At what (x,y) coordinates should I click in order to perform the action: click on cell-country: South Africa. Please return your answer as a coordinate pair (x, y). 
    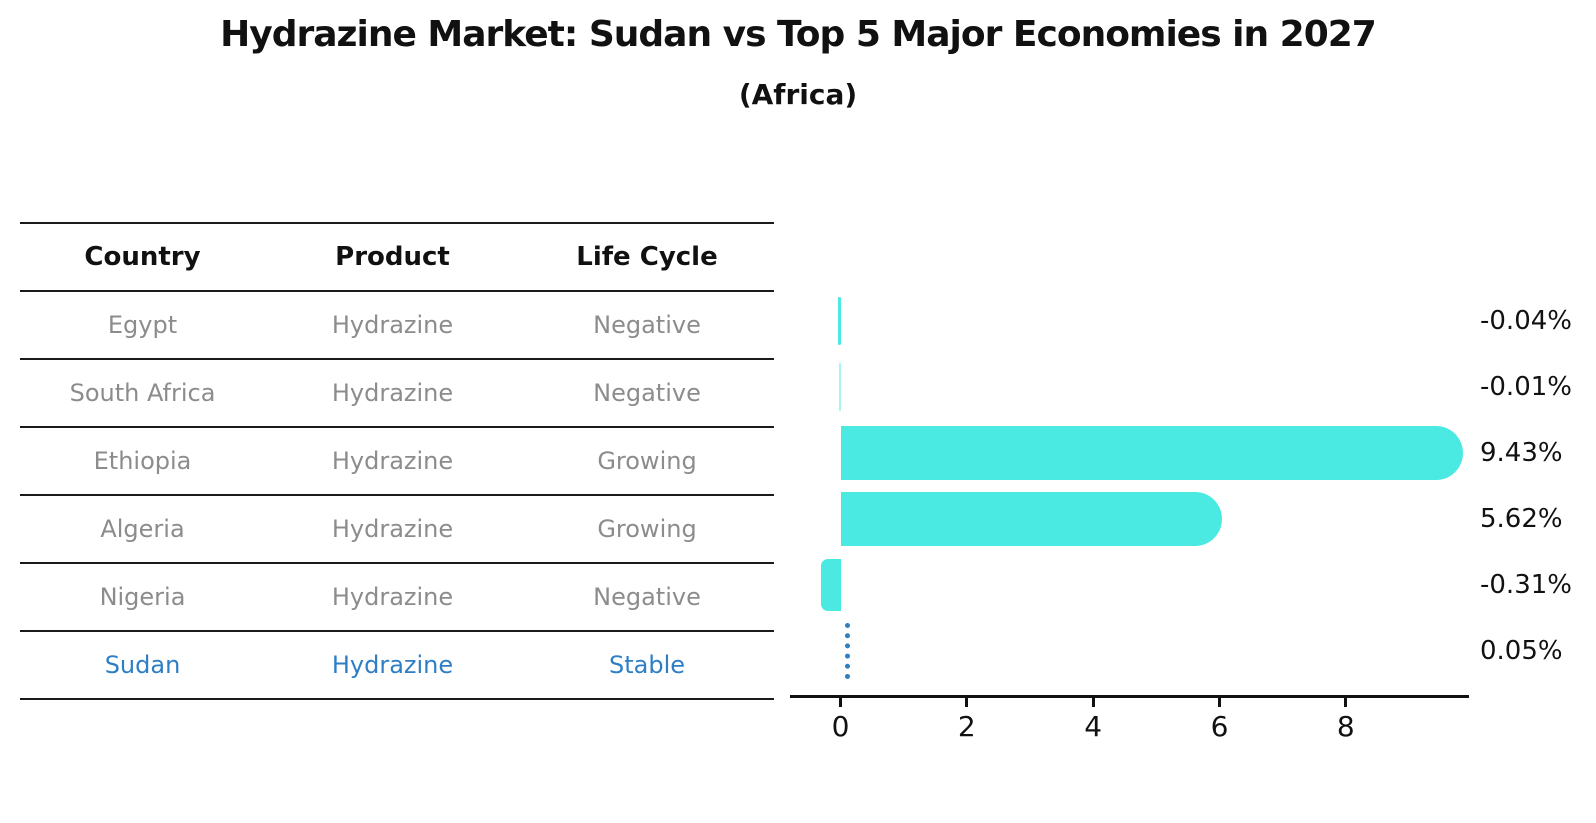
    Looking at the image, I should click on (142, 393).